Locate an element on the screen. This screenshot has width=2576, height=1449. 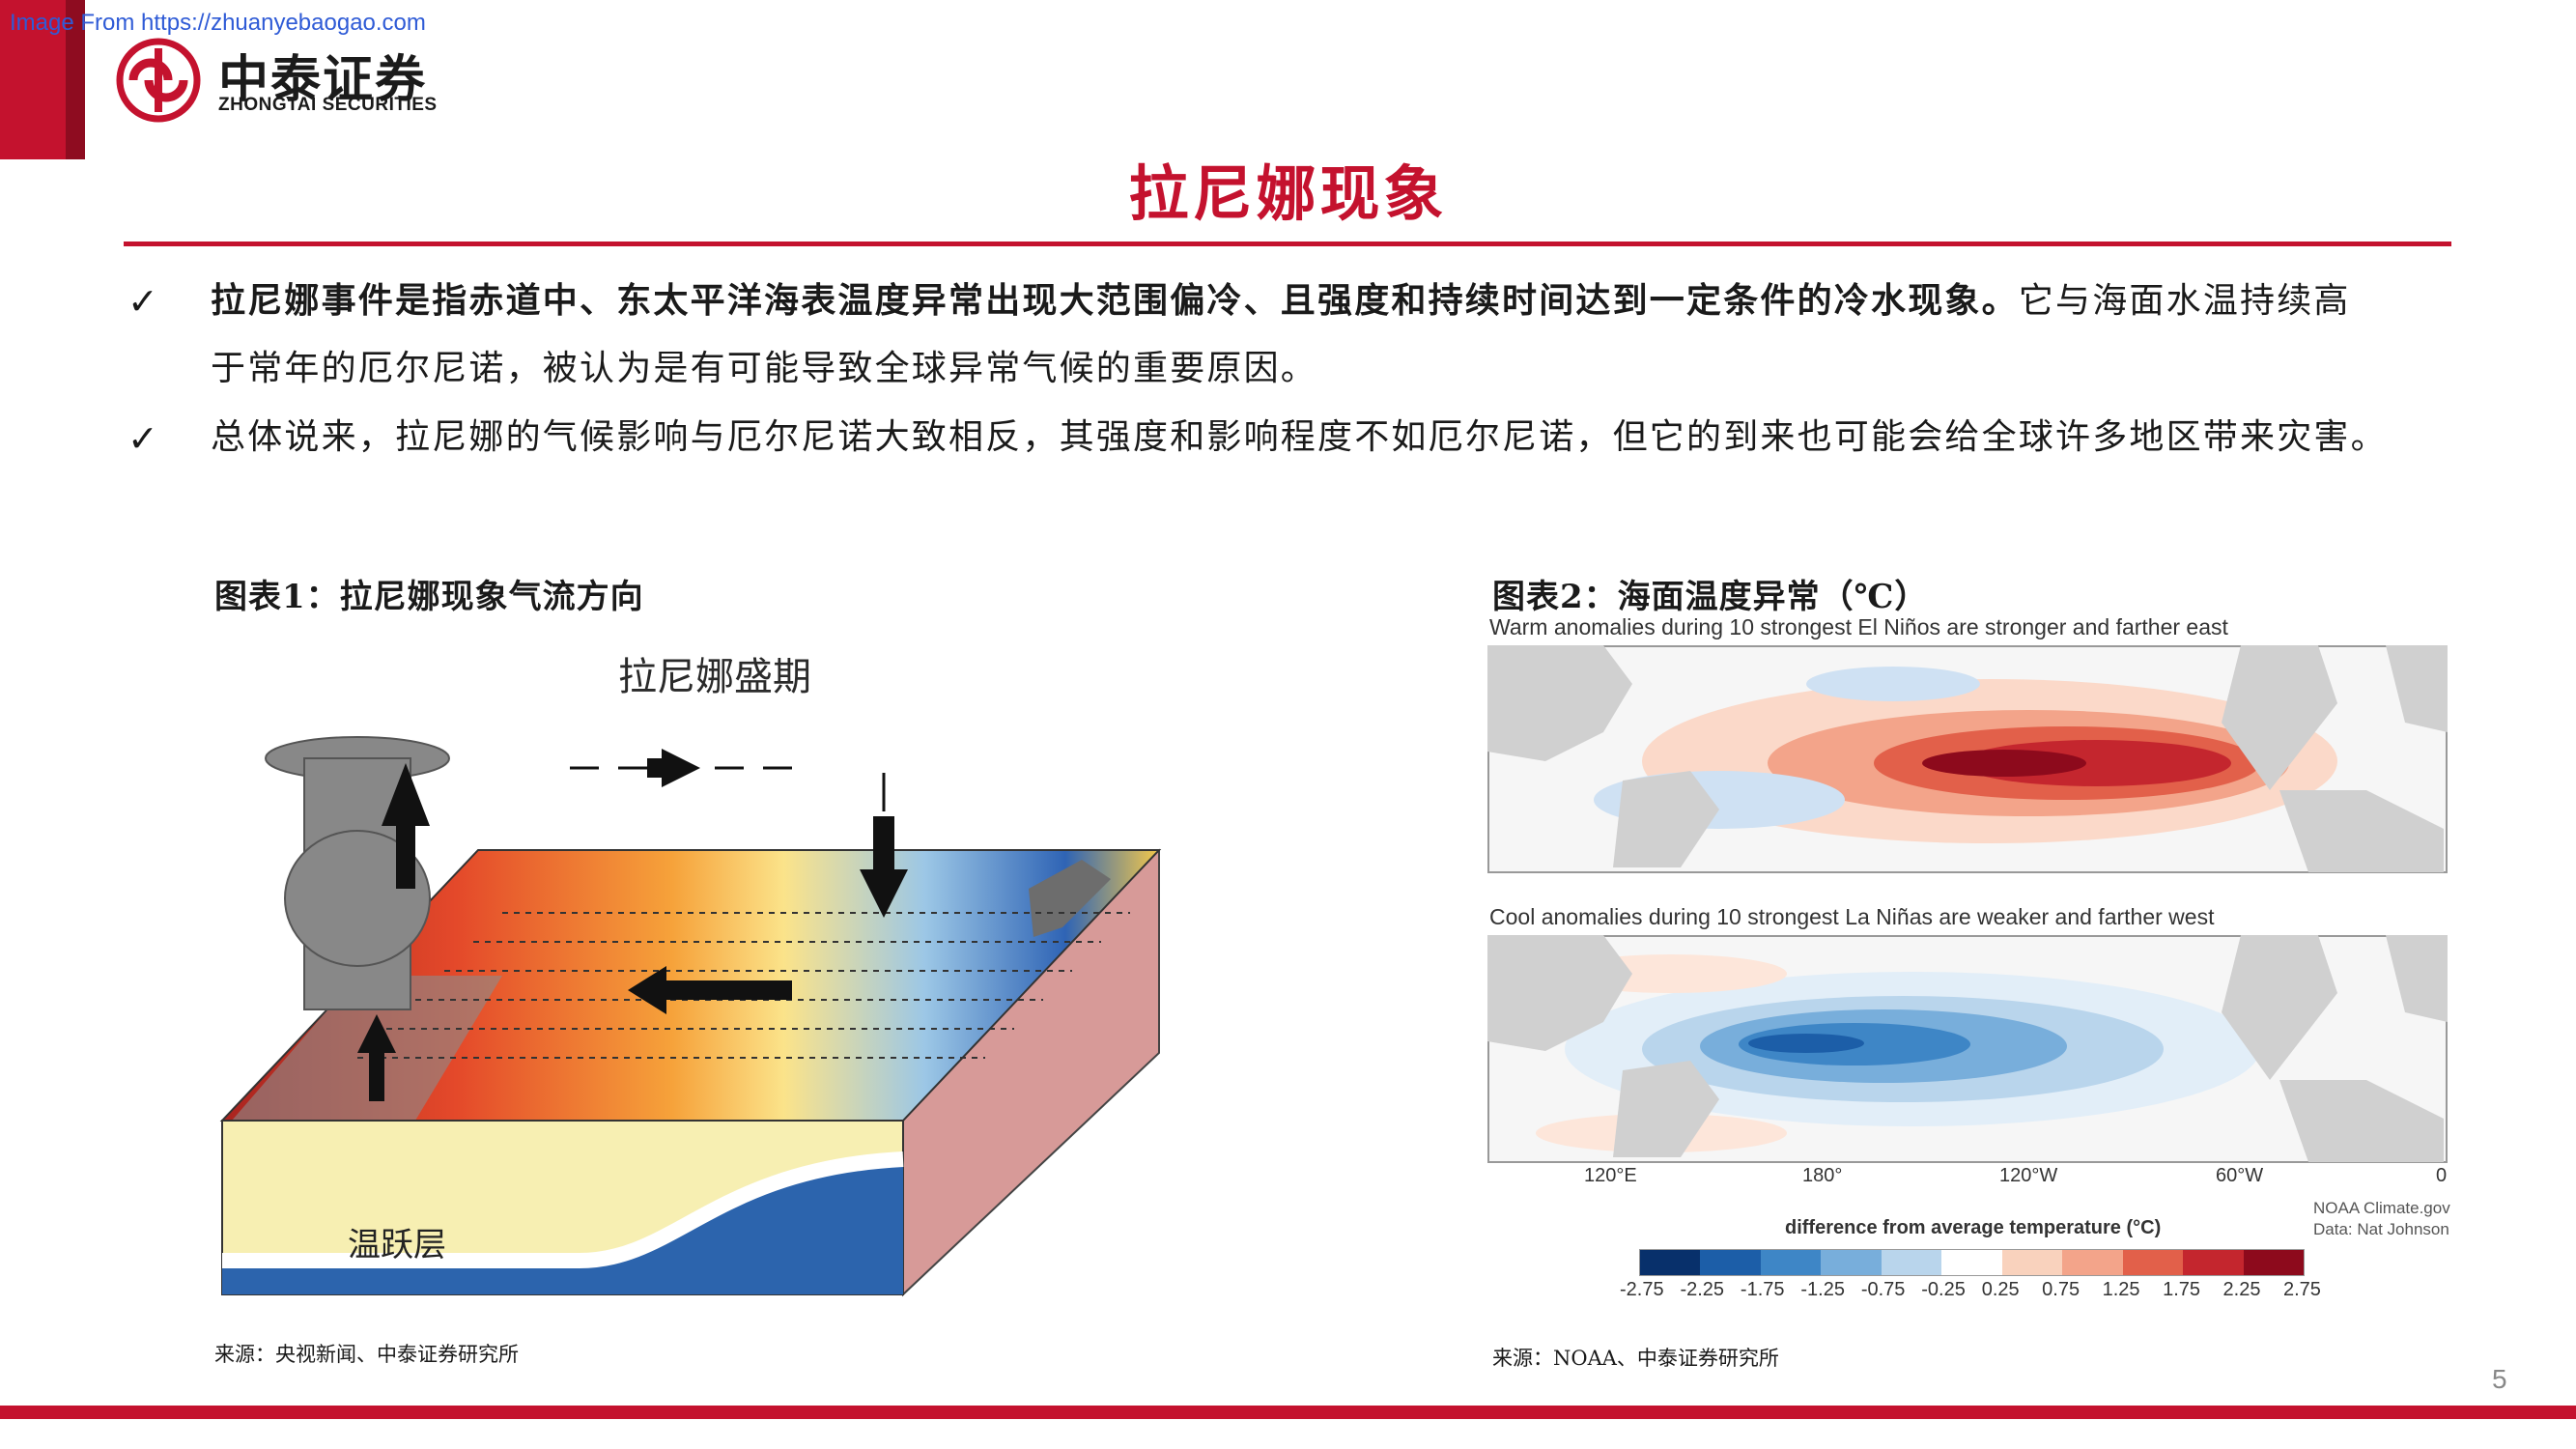
color-scale-bar is located at coordinates (1972, 1262).